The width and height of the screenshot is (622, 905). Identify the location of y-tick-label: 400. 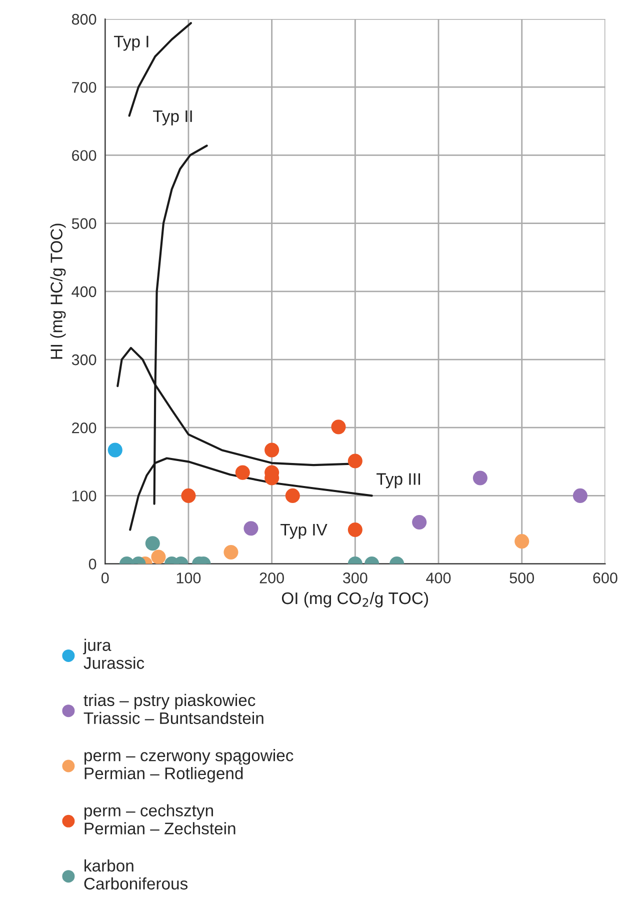
(84, 292).